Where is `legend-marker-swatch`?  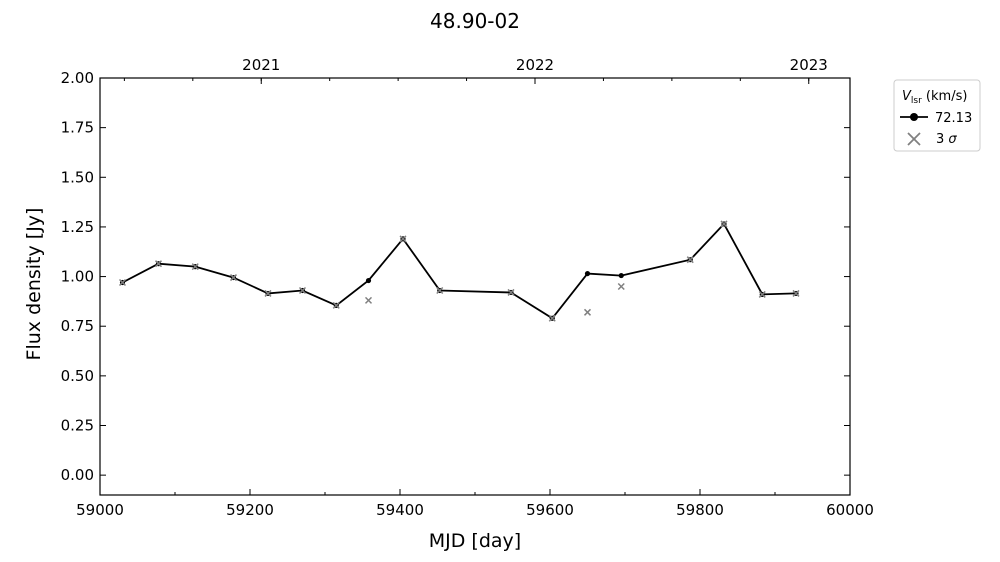 legend-marker-swatch is located at coordinates (914, 117).